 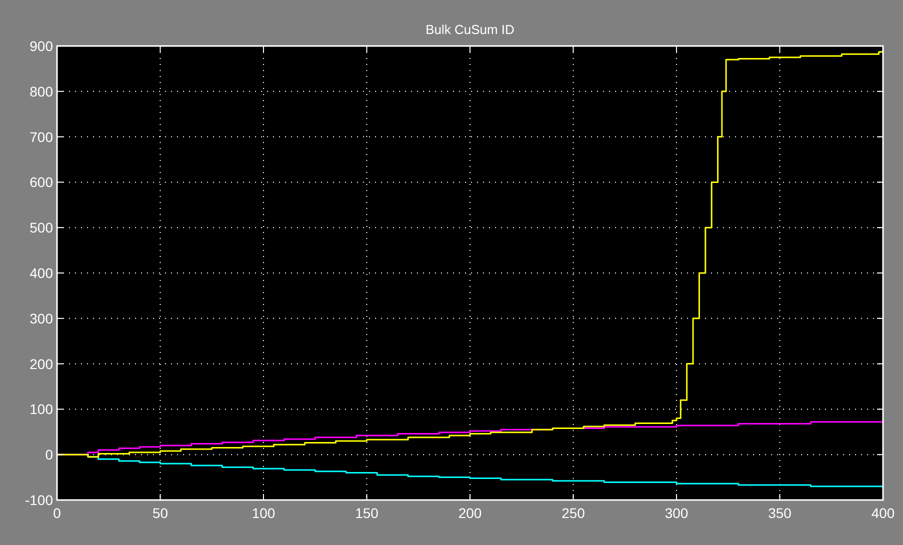 What do you see at coordinates (42, 182) in the screenshot?
I see `y-tick-label: 600` at bounding box center [42, 182].